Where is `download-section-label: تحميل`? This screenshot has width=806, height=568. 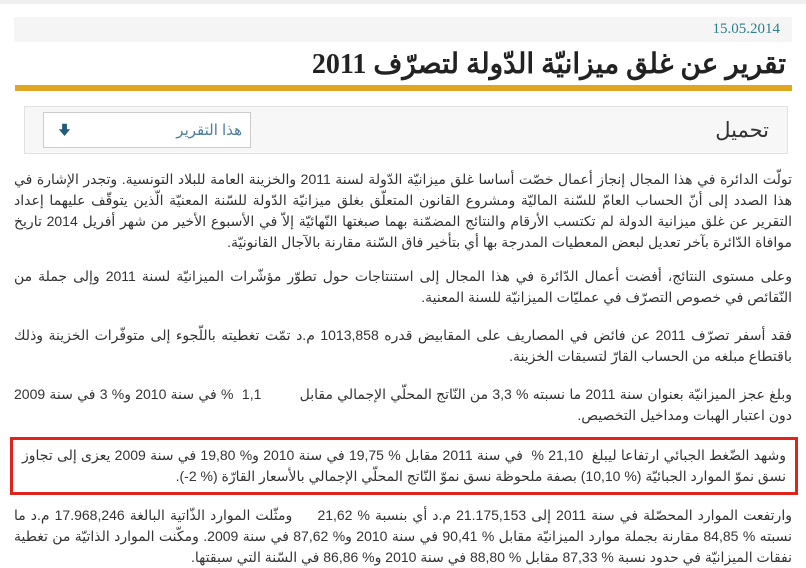
download-section-label: تحميل is located at coordinates (742, 130).